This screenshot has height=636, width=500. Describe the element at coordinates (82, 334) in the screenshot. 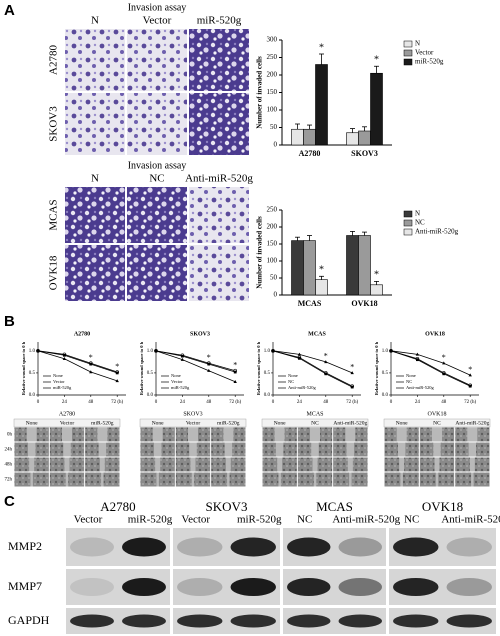

I see `chart-title: A2780` at that location.